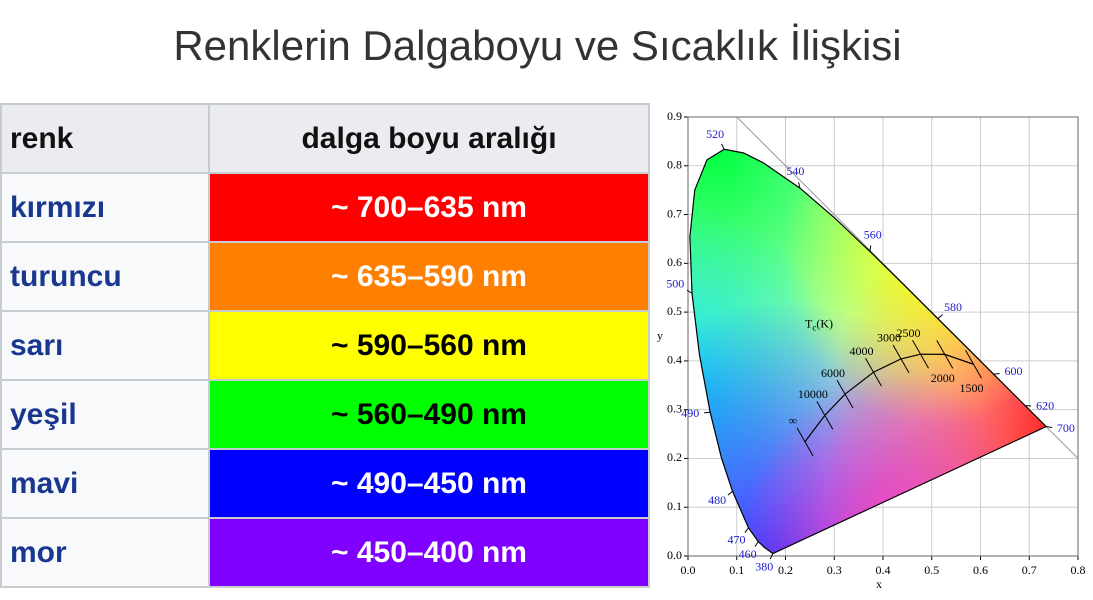 The height and width of the screenshot is (600, 1093). Describe the element at coordinates (674, 457) in the screenshot. I see `y-tick-label: 0.2` at that location.